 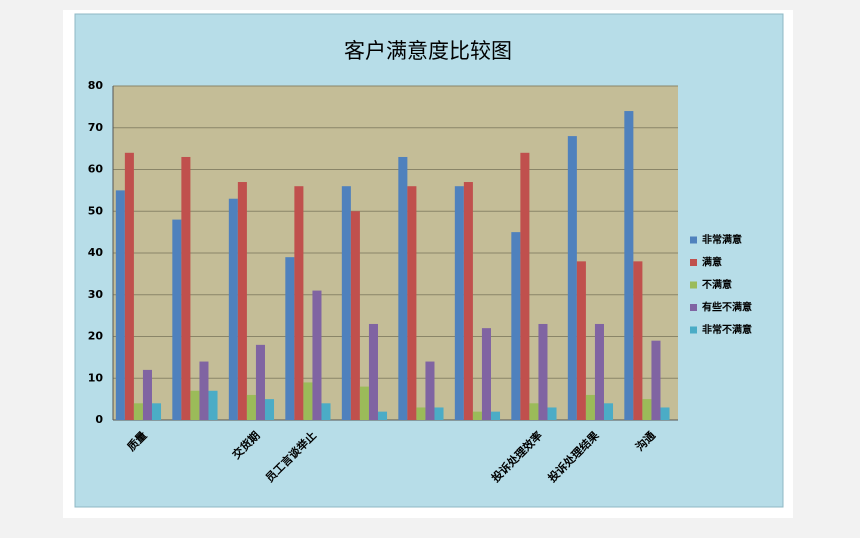 I want to click on legend-label: 非常满意, so click(x=722, y=239).